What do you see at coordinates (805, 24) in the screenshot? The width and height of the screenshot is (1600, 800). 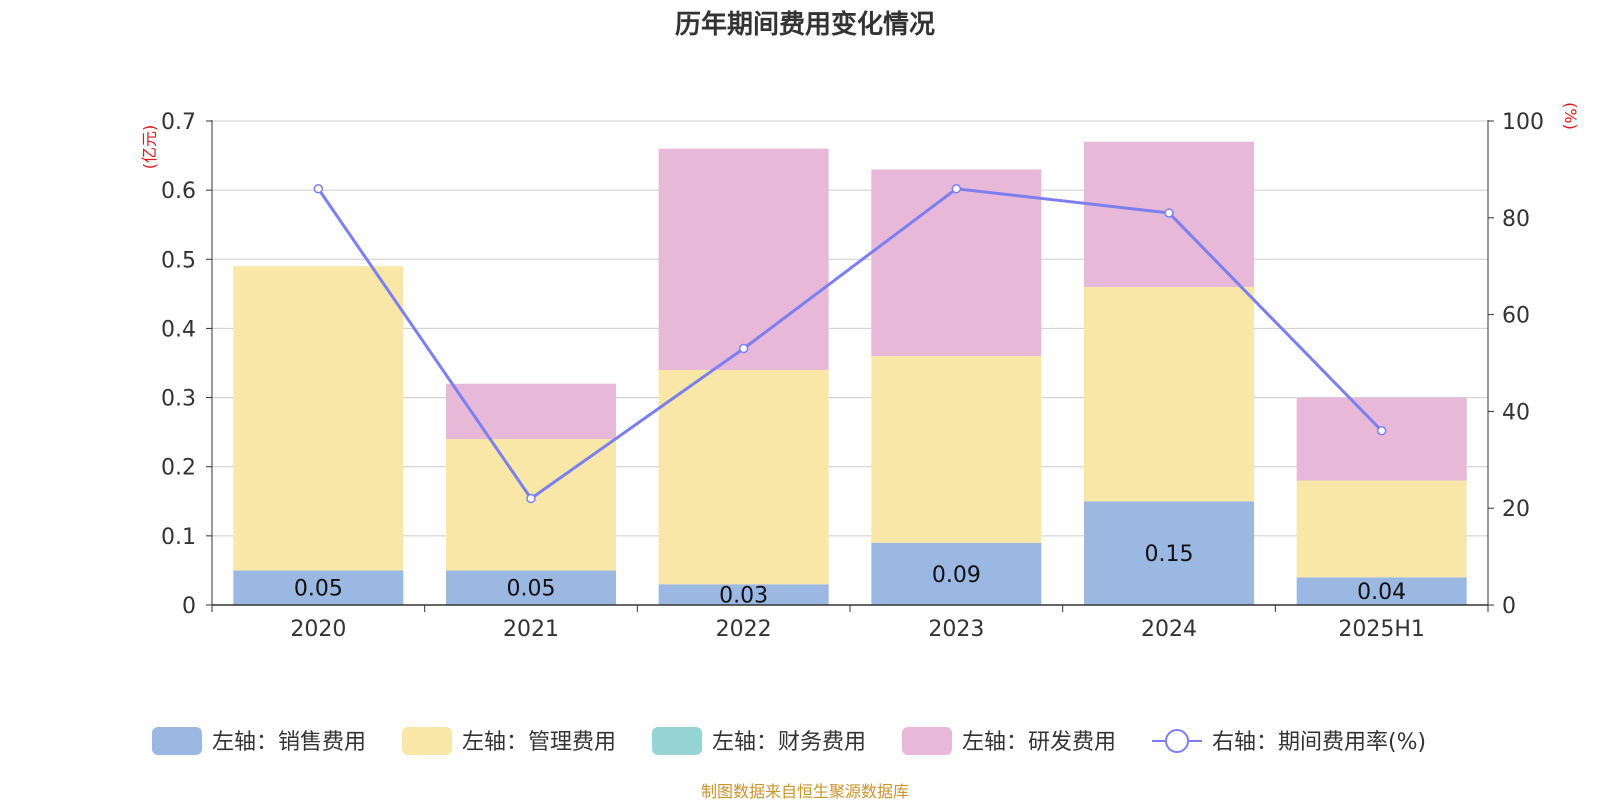 I see `chart-title: 历年期间费用变化情况` at bounding box center [805, 24].